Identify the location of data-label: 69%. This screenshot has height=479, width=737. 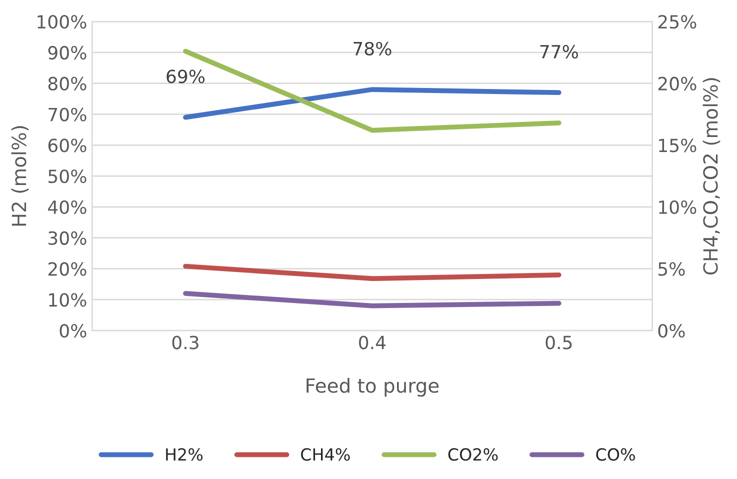
(185, 77).